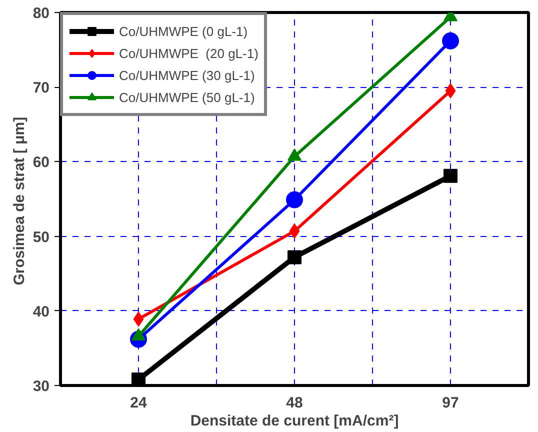  I want to click on legend-label: Co/UHMWPE (30 gL-1), so click(187, 75).